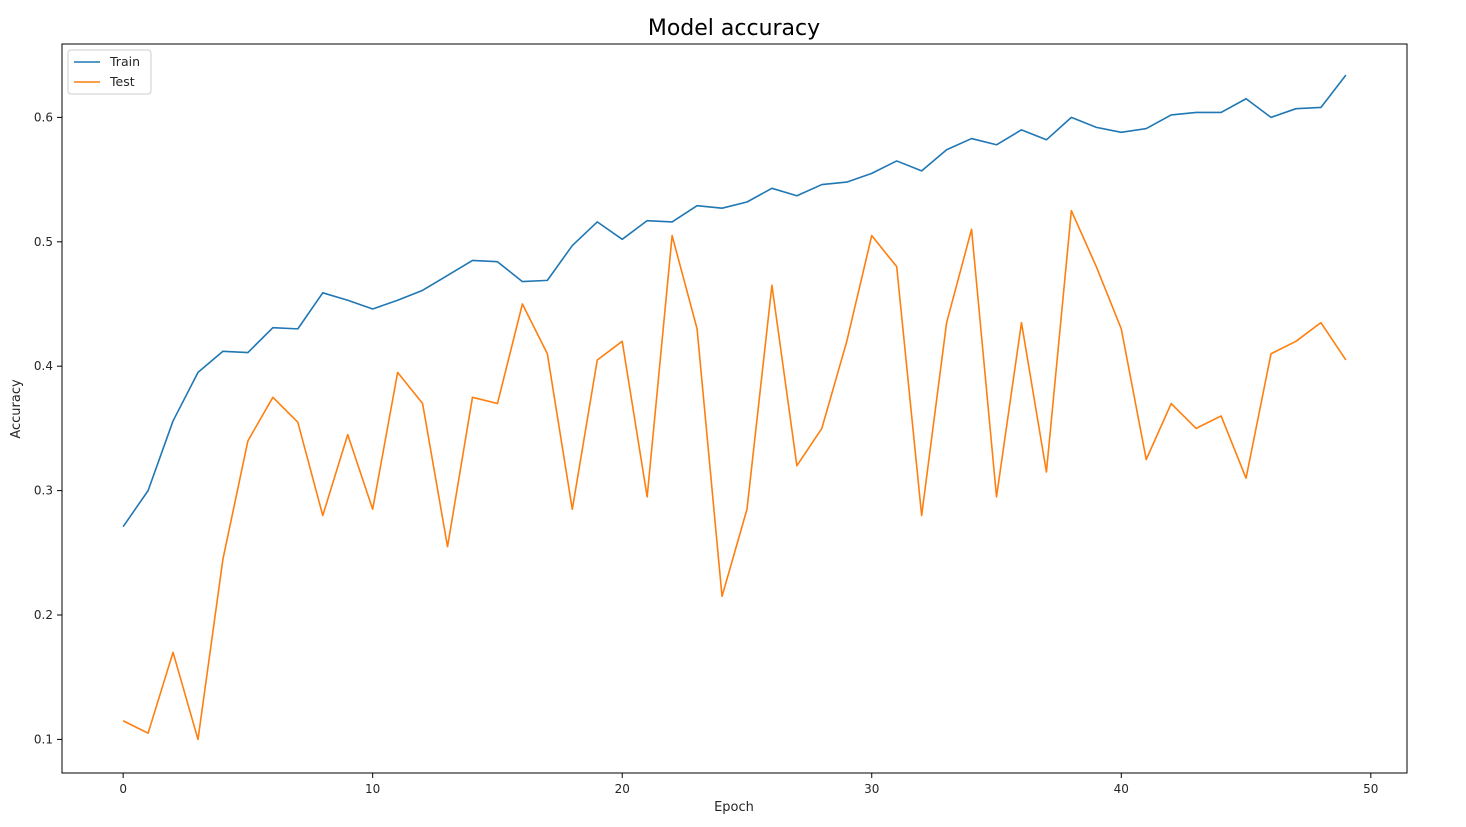 Image resolution: width=1466 pixels, height=827 pixels. Describe the element at coordinates (622, 789) in the screenshot. I see `x-tick-label: 20` at that location.